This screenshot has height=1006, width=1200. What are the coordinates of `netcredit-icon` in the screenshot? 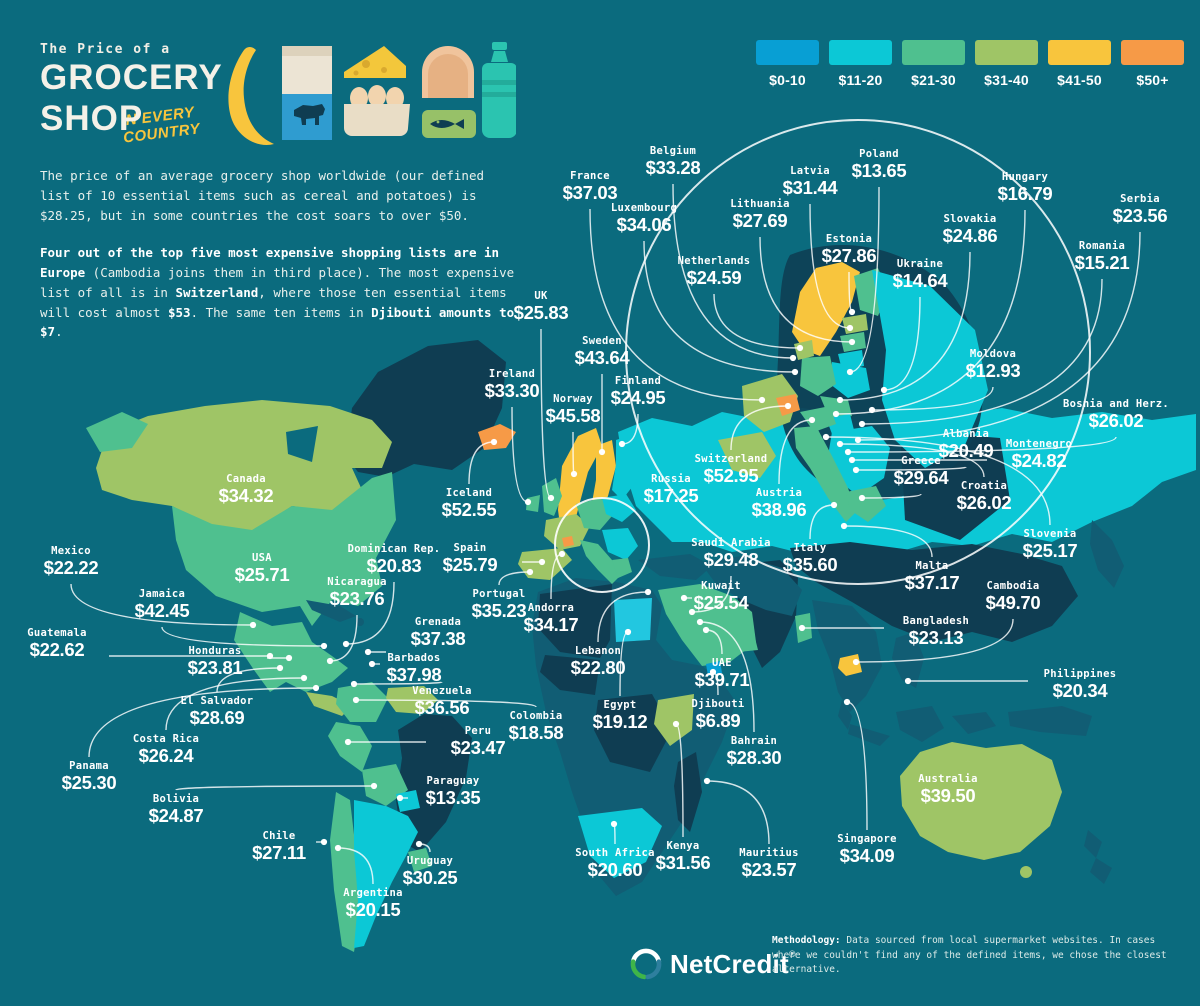 It's located at (646, 964).